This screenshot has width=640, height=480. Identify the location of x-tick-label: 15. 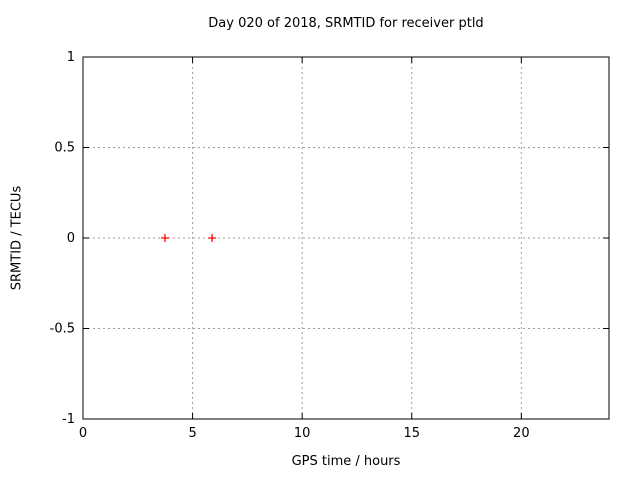
(411, 433).